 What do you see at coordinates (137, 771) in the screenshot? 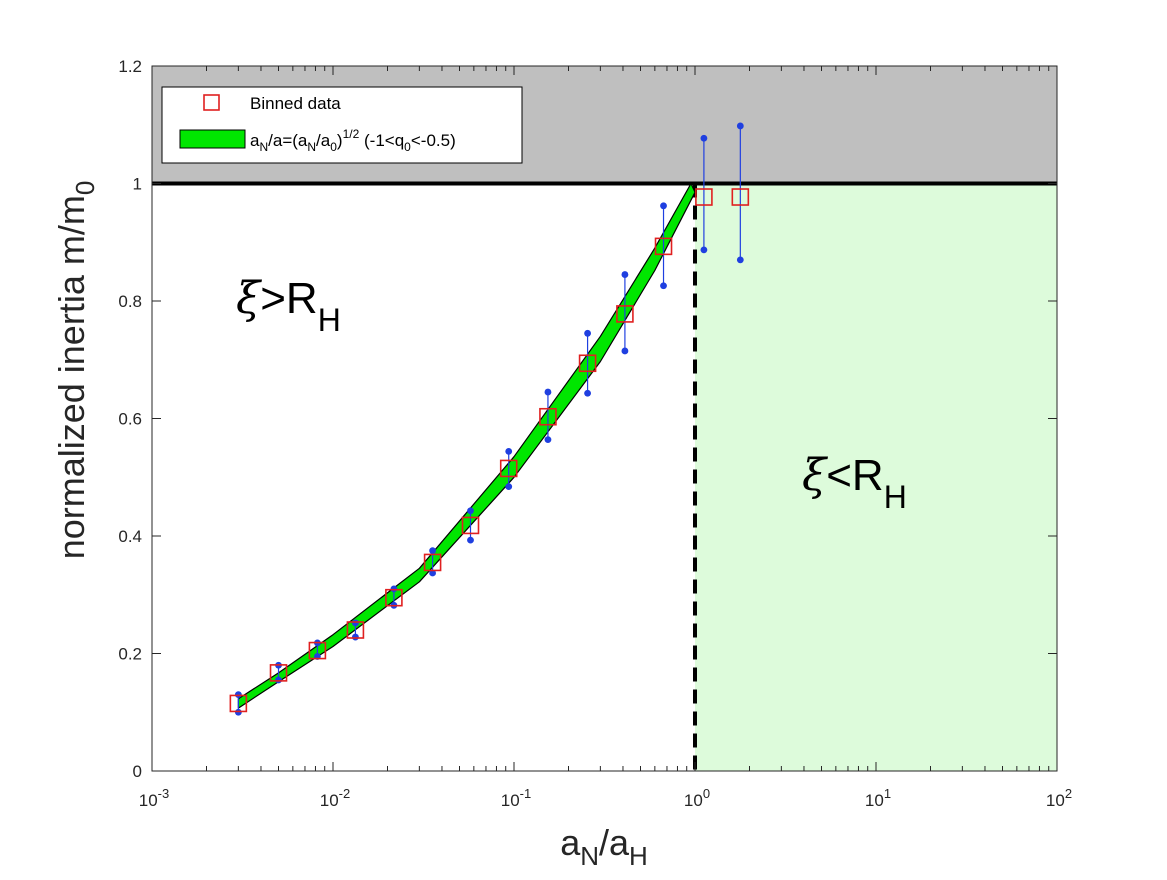
I see `y-tick-label: 0` at bounding box center [137, 771].